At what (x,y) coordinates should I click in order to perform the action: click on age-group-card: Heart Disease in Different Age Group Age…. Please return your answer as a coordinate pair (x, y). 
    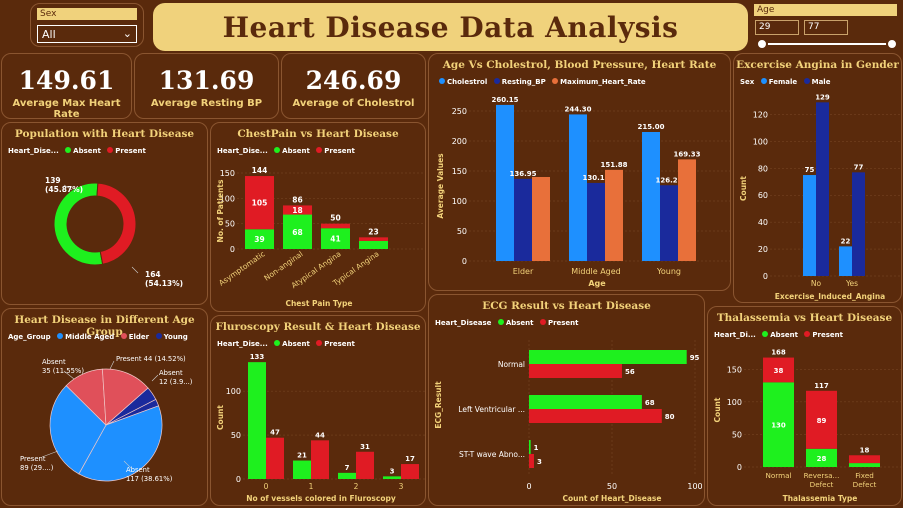
    Looking at the image, I should click on (104, 407).